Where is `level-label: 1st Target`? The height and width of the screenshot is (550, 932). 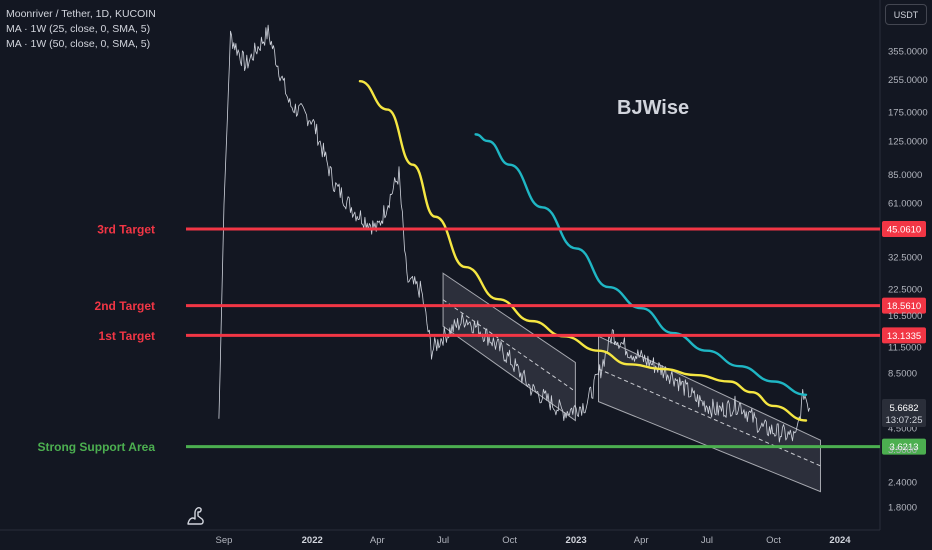
level-label: 1st Target is located at coordinates (127, 336).